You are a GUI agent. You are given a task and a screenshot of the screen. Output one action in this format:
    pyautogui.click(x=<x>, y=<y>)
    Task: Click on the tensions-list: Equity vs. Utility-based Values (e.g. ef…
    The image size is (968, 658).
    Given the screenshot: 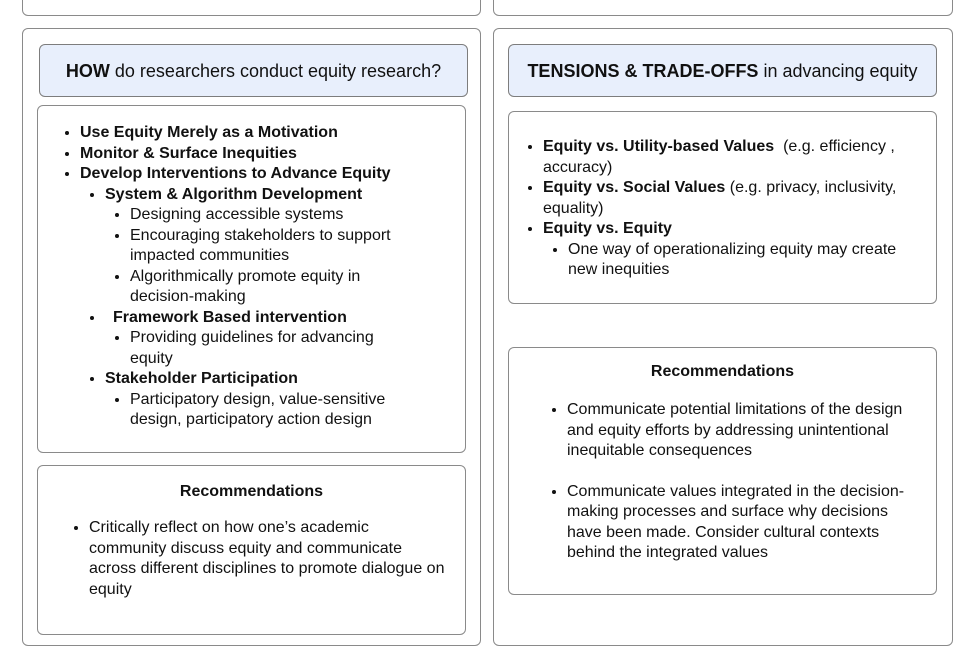 What is the action you would take?
    pyautogui.click(x=716, y=209)
    